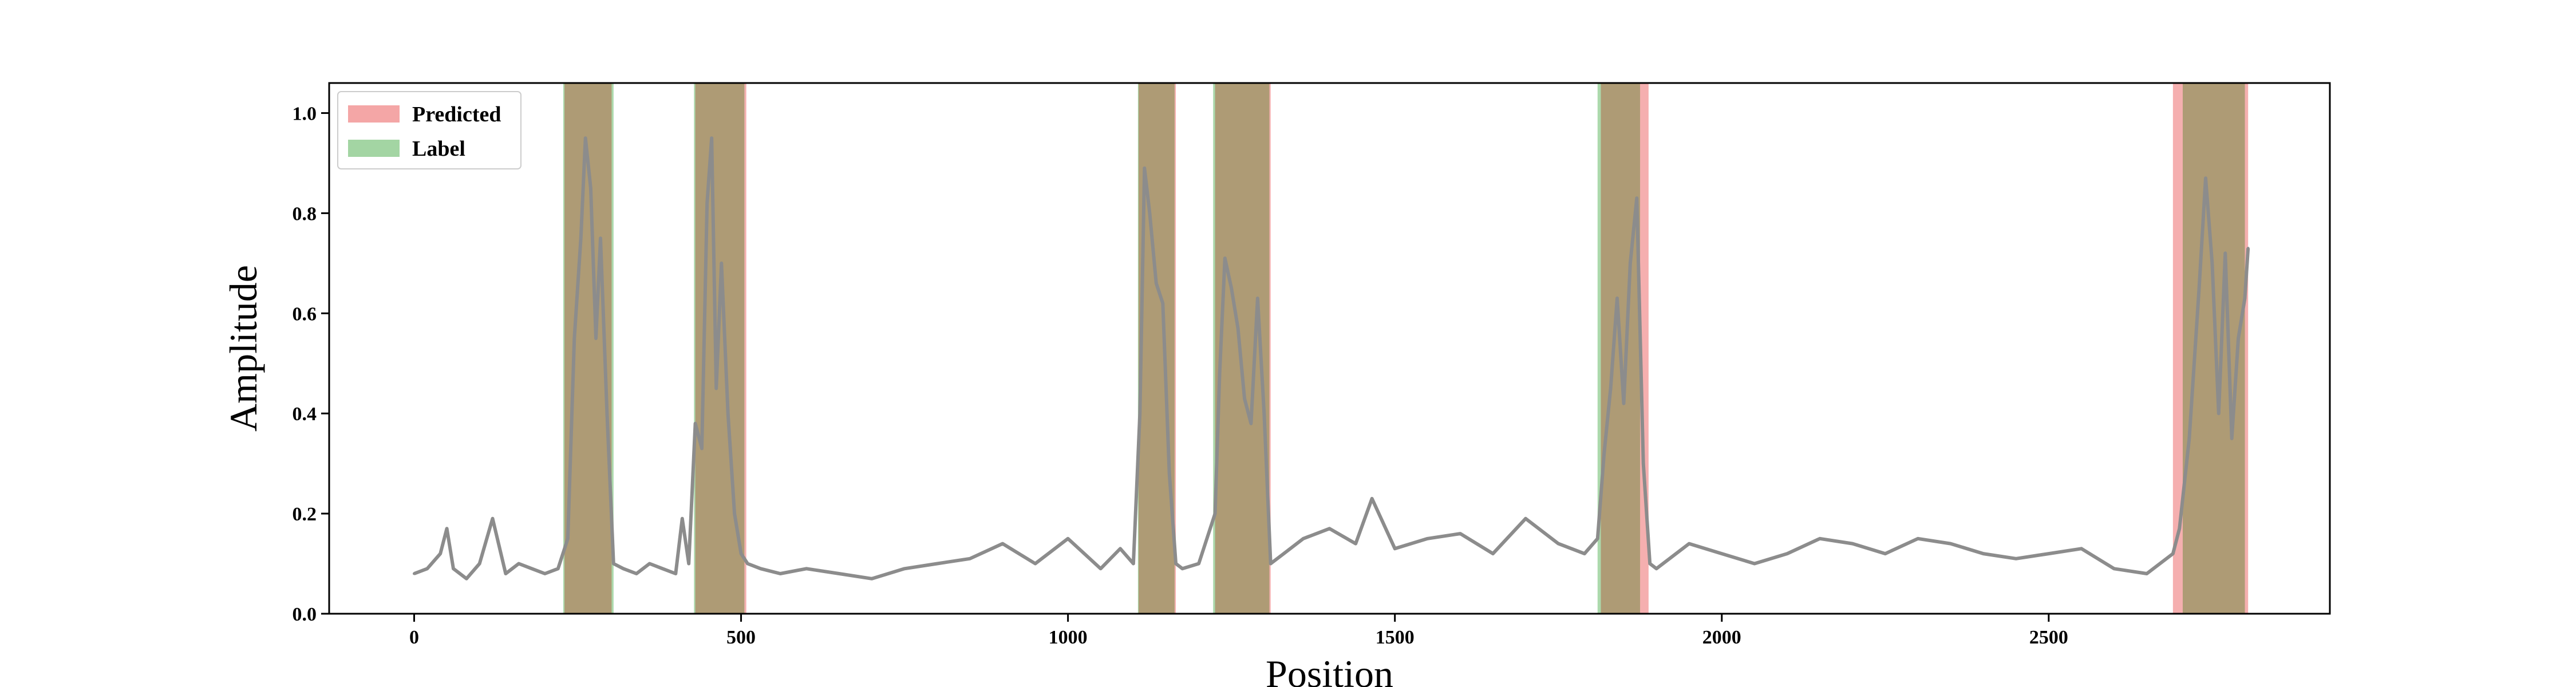 The height and width of the screenshot is (687, 2576). Describe the element at coordinates (305, 114) in the screenshot. I see `y-tick-label: 1.0` at that location.